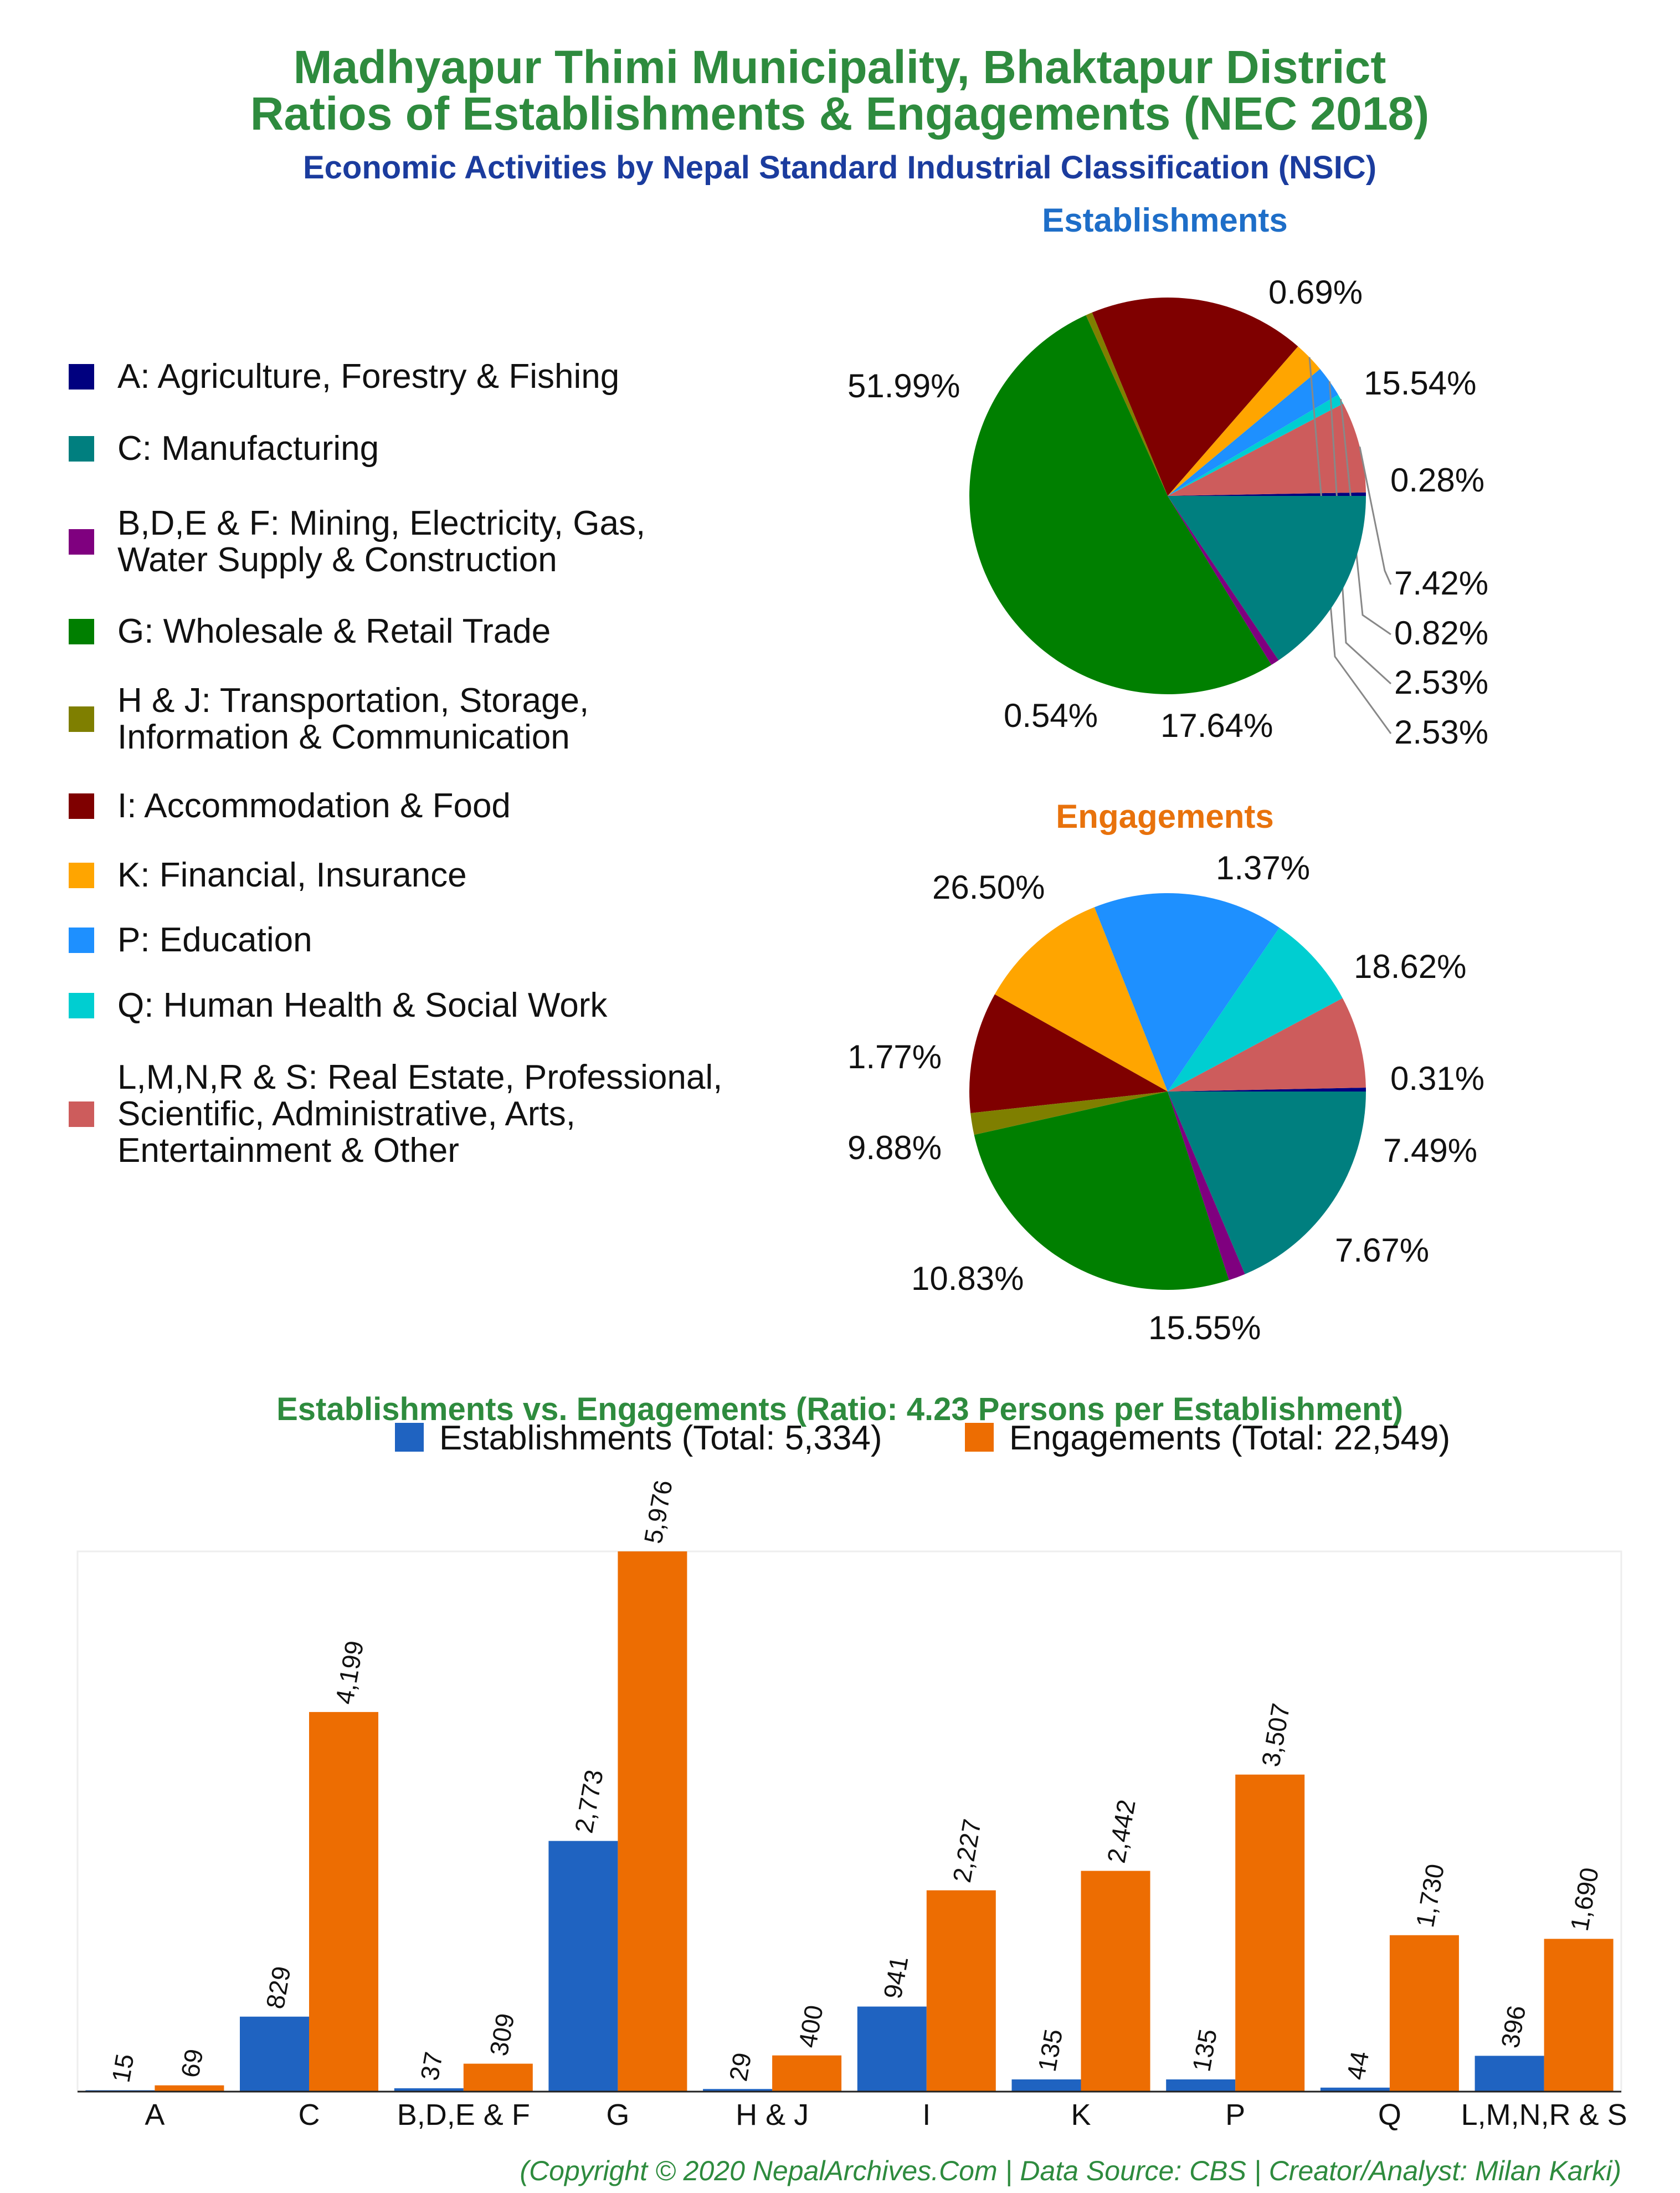 The width and height of the screenshot is (1680, 2193). I want to click on legend-label-0-0: A: Agriculture, Forestry & Fishing, so click(368, 376).